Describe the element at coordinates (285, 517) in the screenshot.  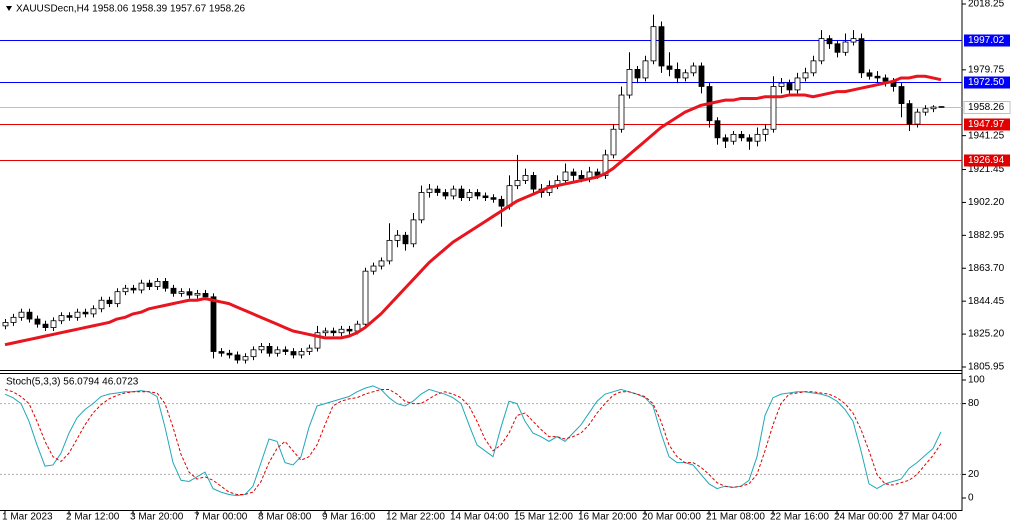
I see `x-tick-label: 8 Mar 08:00` at that location.